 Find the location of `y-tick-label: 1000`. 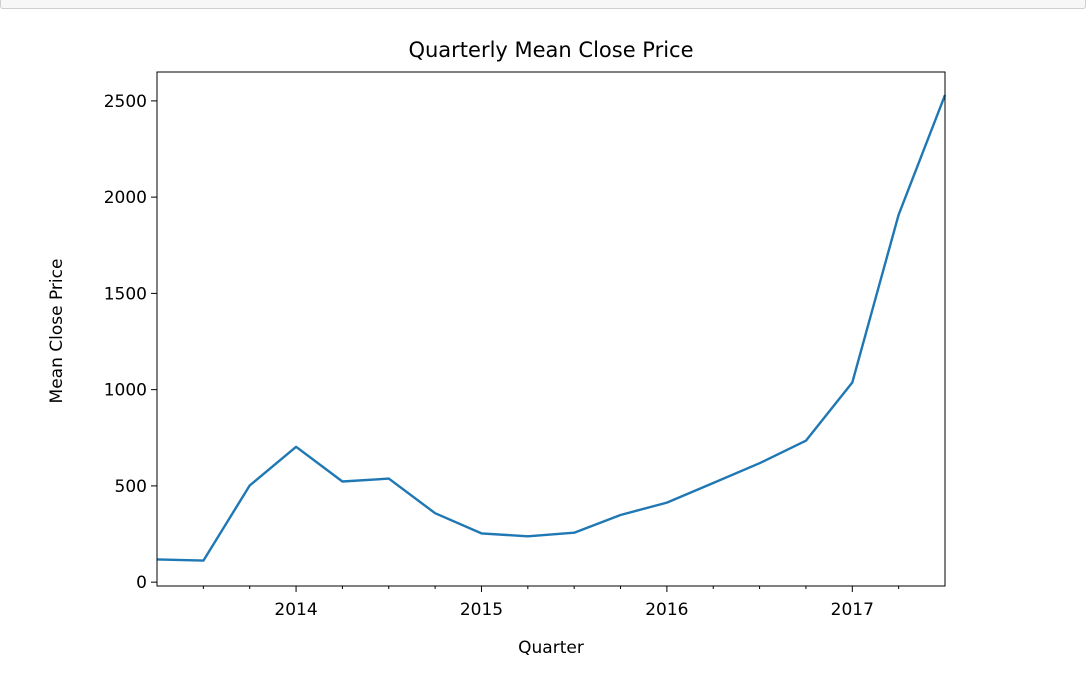

y-tick-label: 1000 is located at coordinates (125, 391).